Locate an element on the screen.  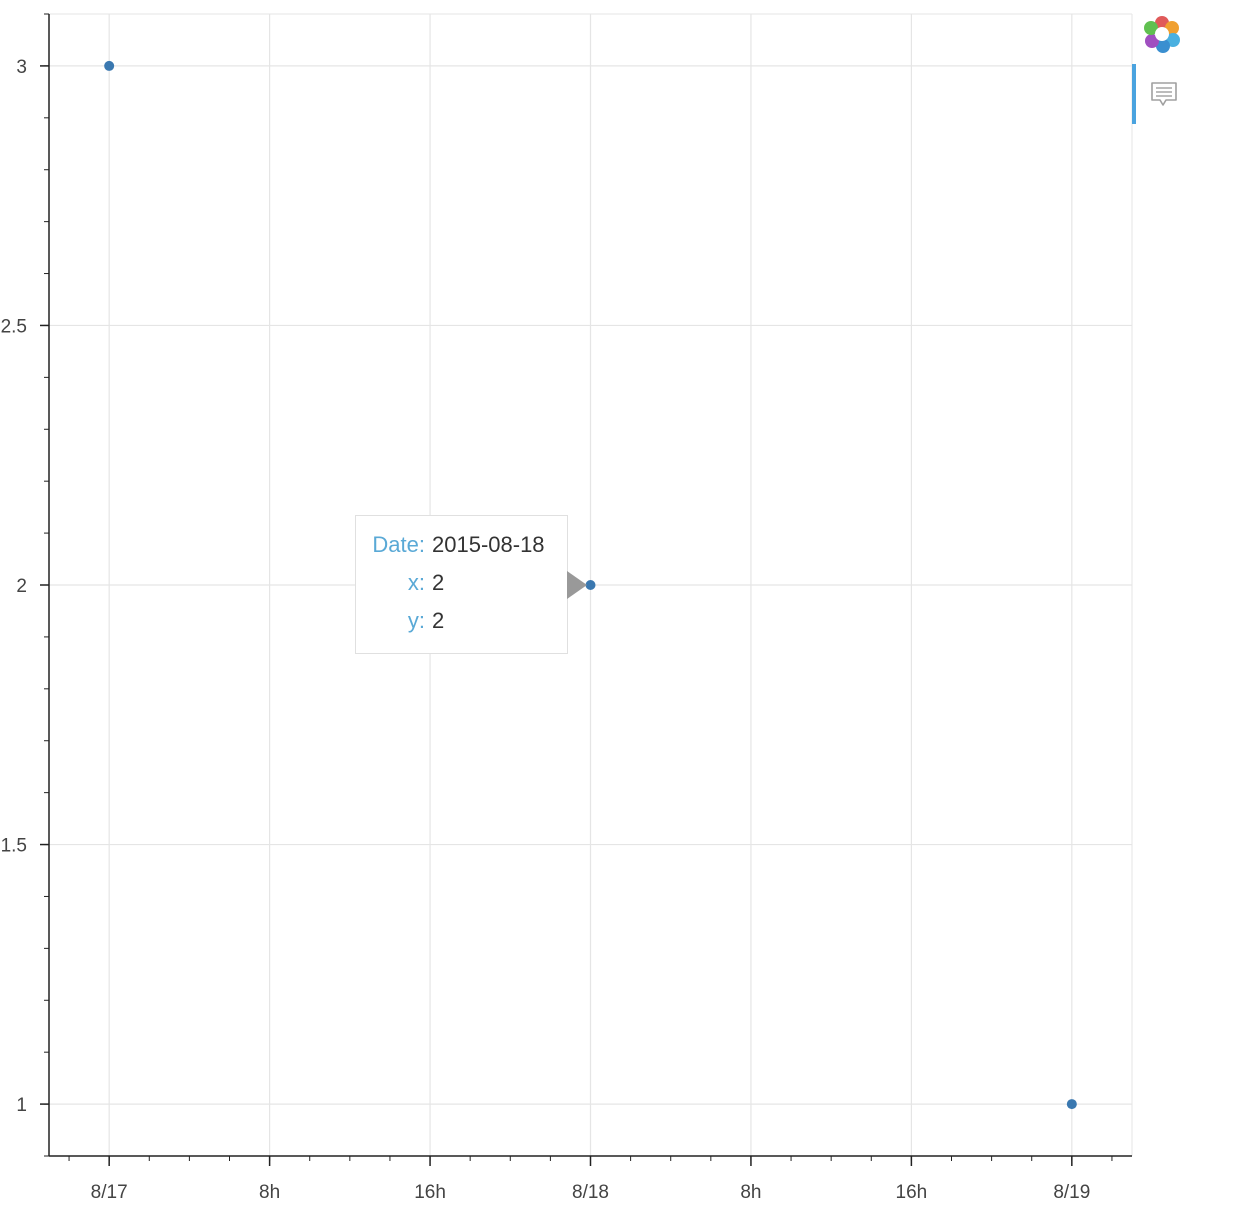
hover-tooltip: Date: 2015-08-18 x: 2 y: 2 is located at coordinates (461, 584).